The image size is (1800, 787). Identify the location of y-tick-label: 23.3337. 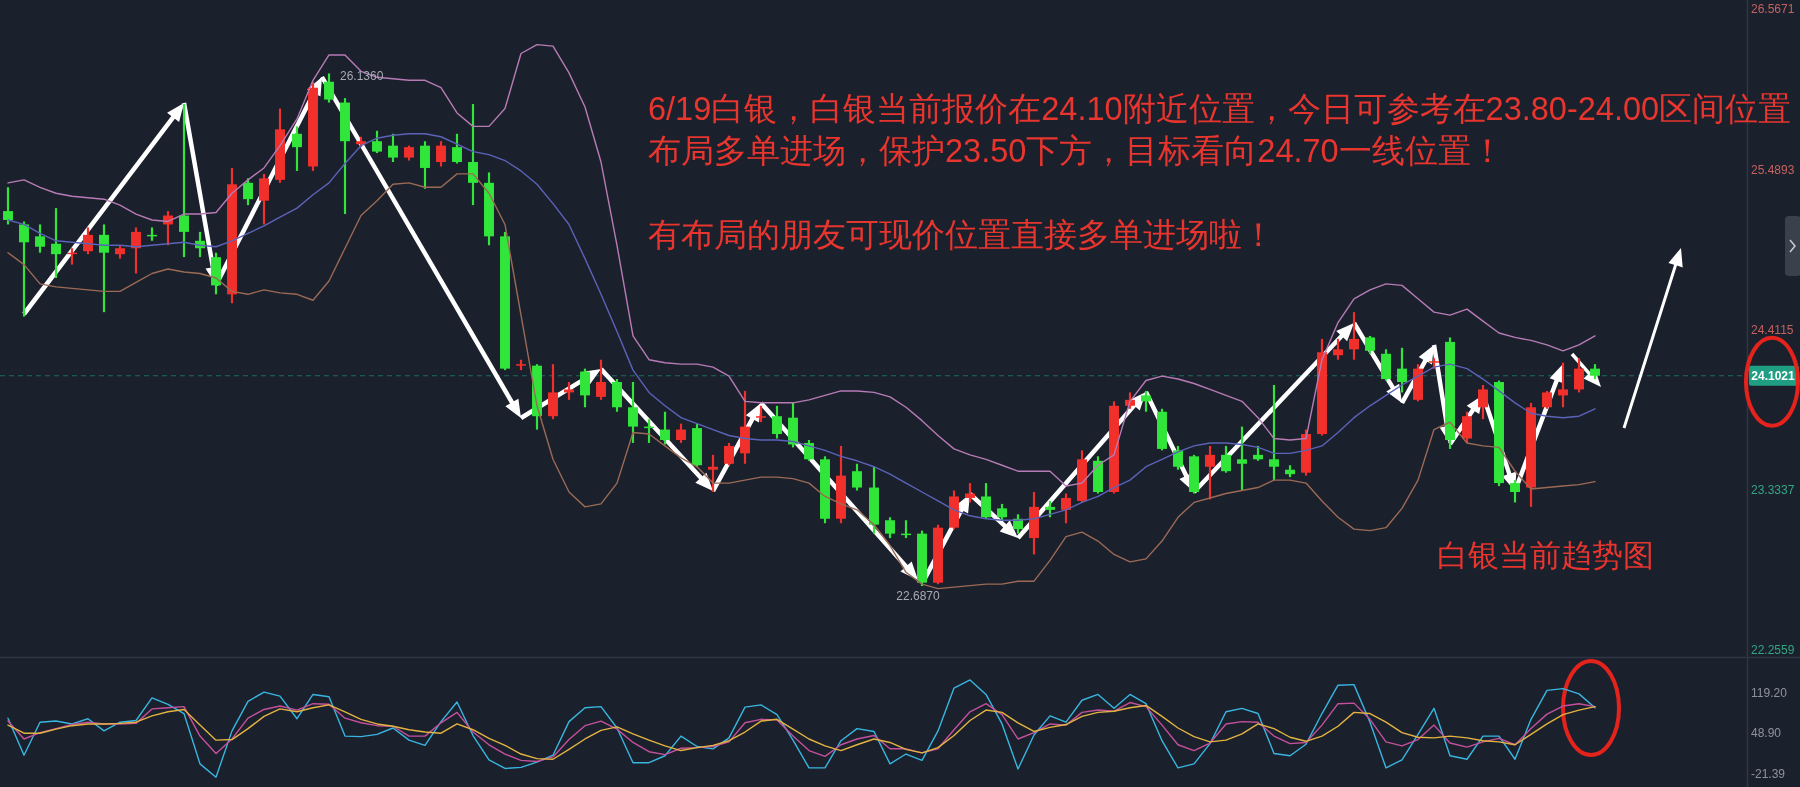
(1773, 489).